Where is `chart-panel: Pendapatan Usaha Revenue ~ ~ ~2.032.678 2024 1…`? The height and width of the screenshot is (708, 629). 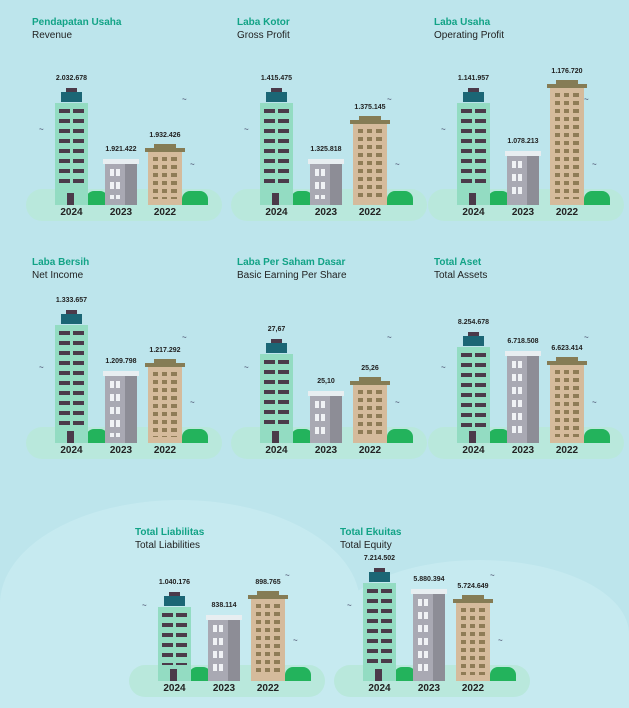 chart-panel: Pendapatan Usaha Revenue ~ ~ ~2.032.678 2024 1… is located at coordinates (129, 122).